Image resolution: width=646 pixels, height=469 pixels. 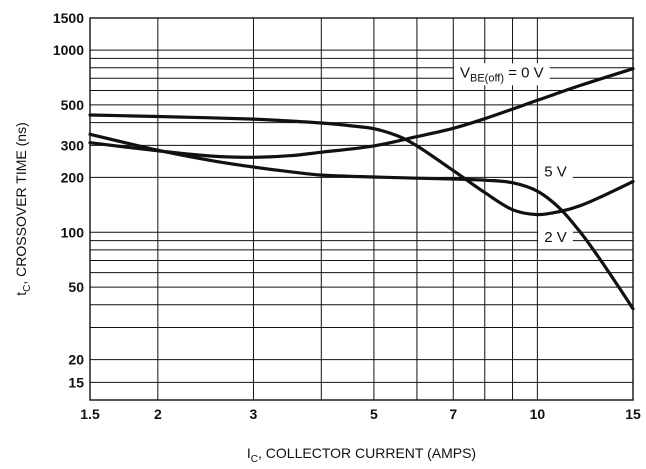 I want to click on y-tick-label: 50, so click(x=76, y=287).